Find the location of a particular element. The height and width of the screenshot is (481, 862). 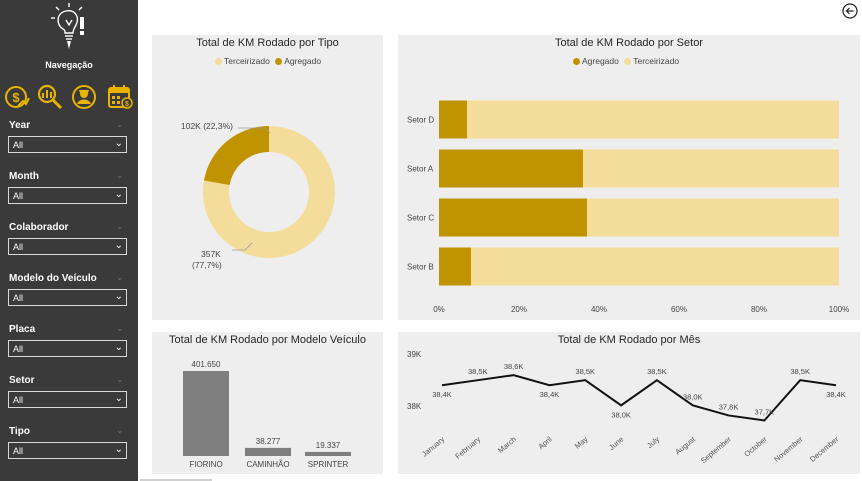

km-line-series is located at coordinates (639, 398).